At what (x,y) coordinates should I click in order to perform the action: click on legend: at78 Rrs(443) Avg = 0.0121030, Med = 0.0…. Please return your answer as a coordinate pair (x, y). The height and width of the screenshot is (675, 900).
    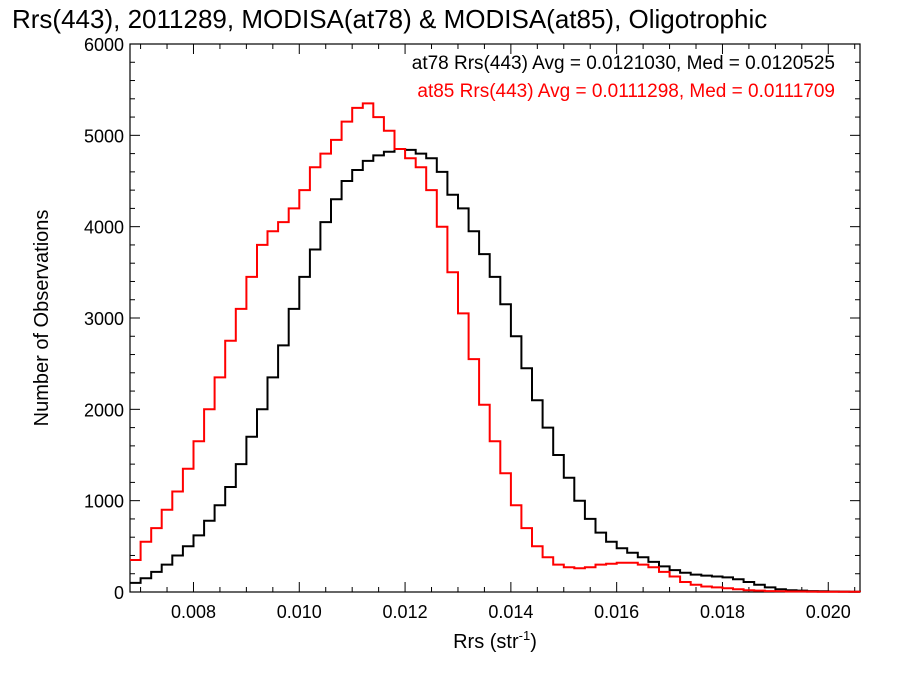
    Looking at the image, I should click on (623, 77).